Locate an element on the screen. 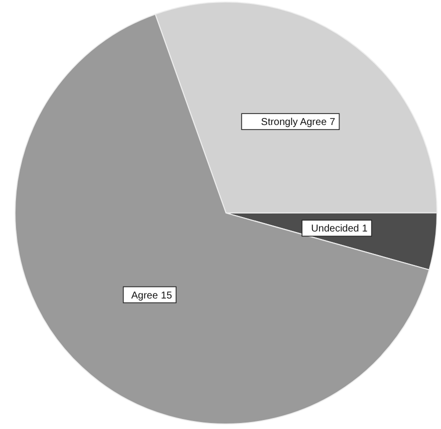 Image resolution: width=441 pixels, height=429 pixels. data-label: 1 is located at coordinates (365, 229).